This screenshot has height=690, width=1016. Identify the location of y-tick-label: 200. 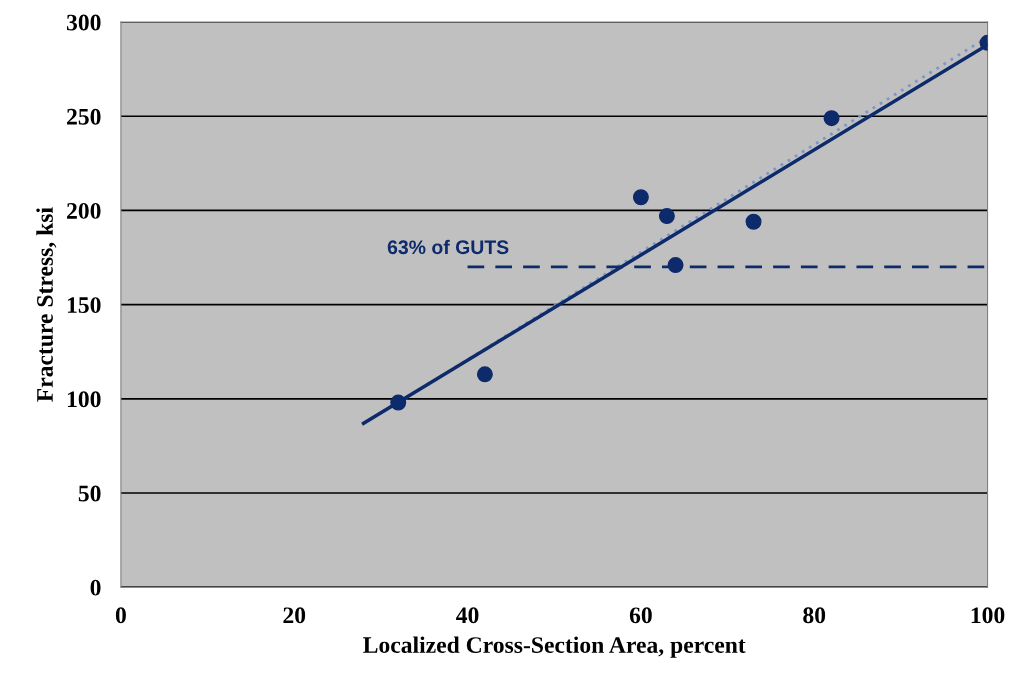
(84, 210).